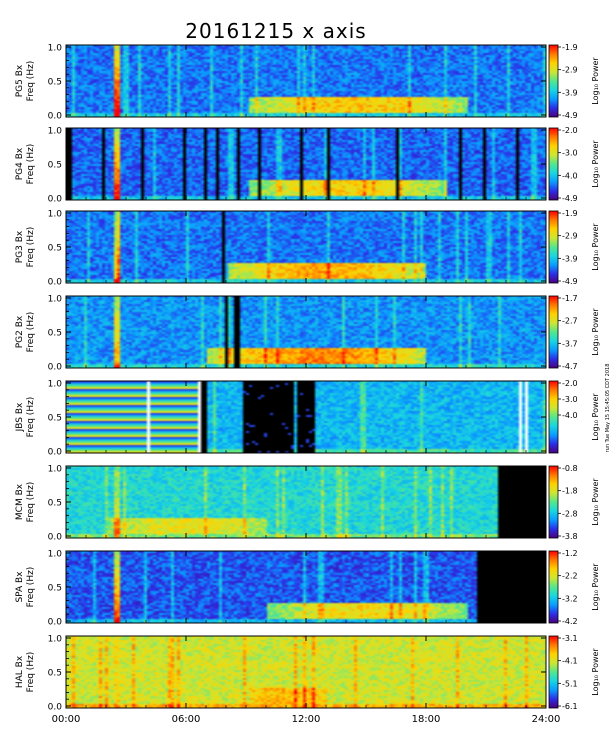 This screenshot has width=612, height=756. What do you see at coordinates (66, 719) in the screenshot?
I see `x-tick-label: 00:00` at bounding box center [66, 719].